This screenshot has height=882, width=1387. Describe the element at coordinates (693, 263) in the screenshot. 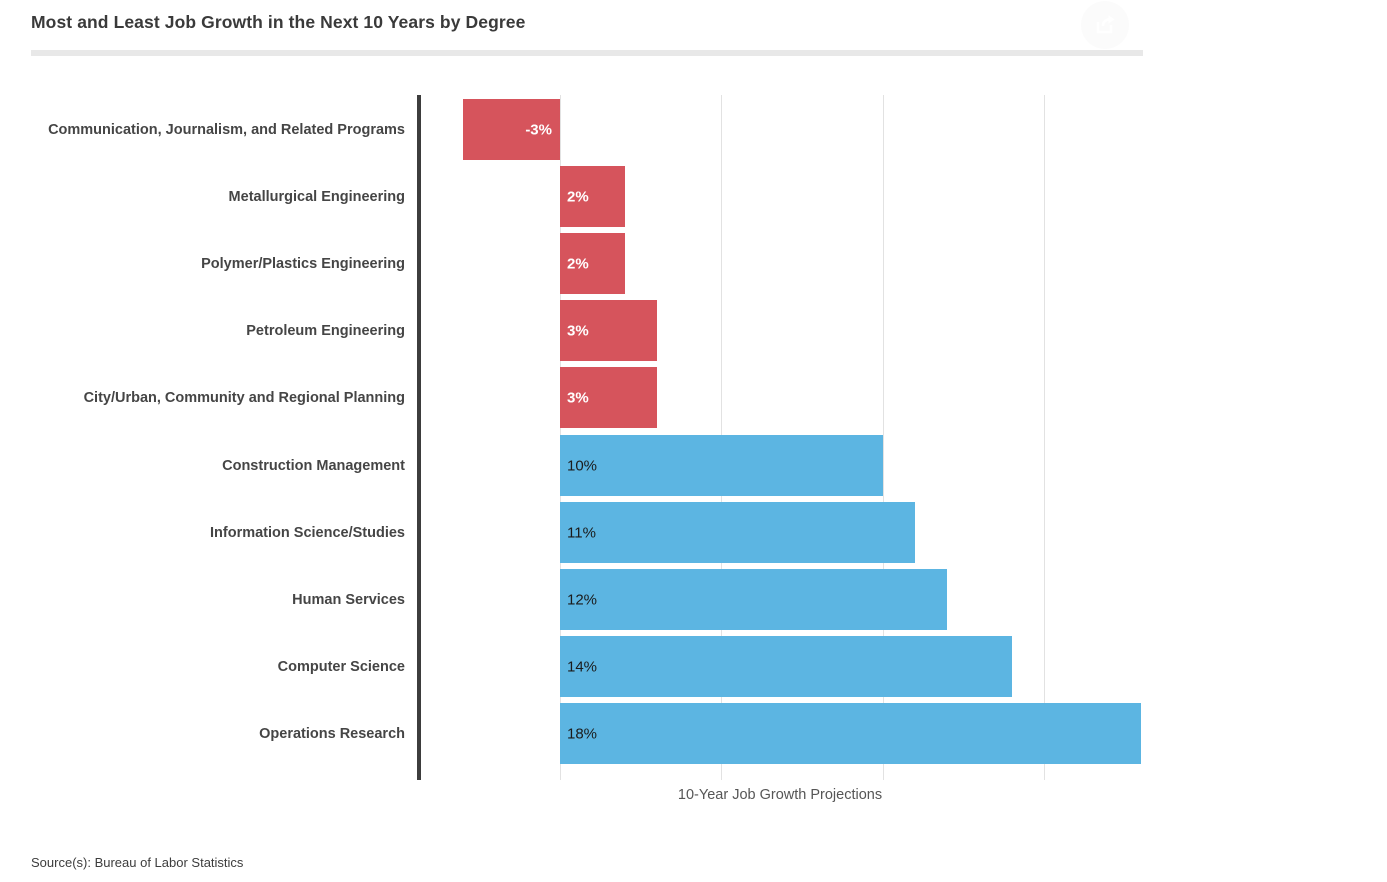

I see `bar-row: Polymer/Plastics Engineering 2%` at that location.